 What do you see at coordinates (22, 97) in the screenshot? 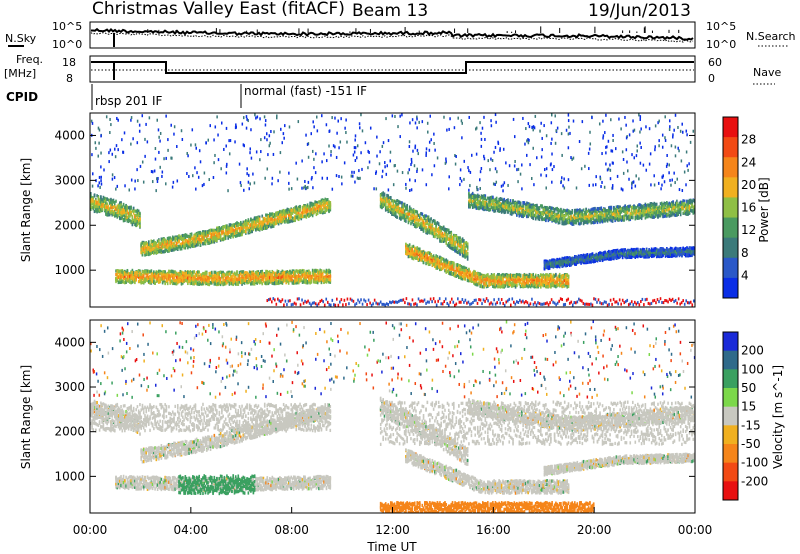
I see `cpid-label: CPID` at bounding box center [22, 97].